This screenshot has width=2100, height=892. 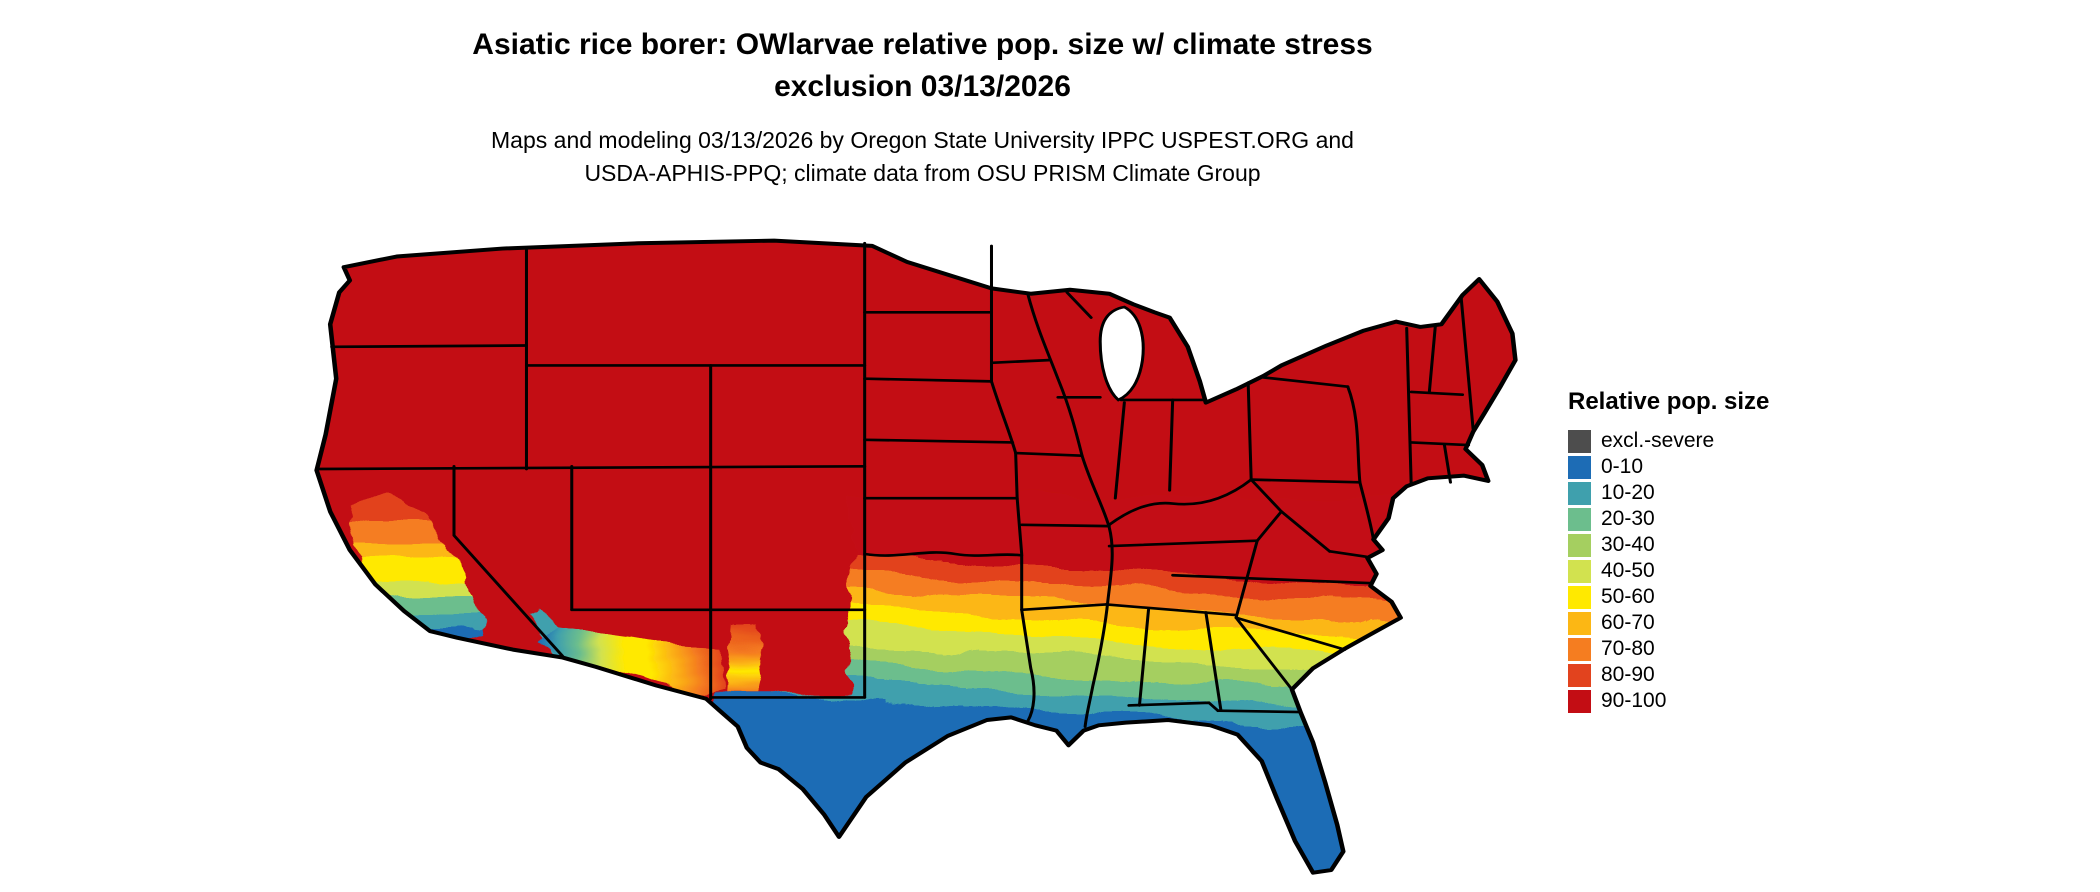 What do you see at coordinates (1668, 467) in the screenshot?
I see `legend-row: 0-10` at bounding box center [1668, 467].